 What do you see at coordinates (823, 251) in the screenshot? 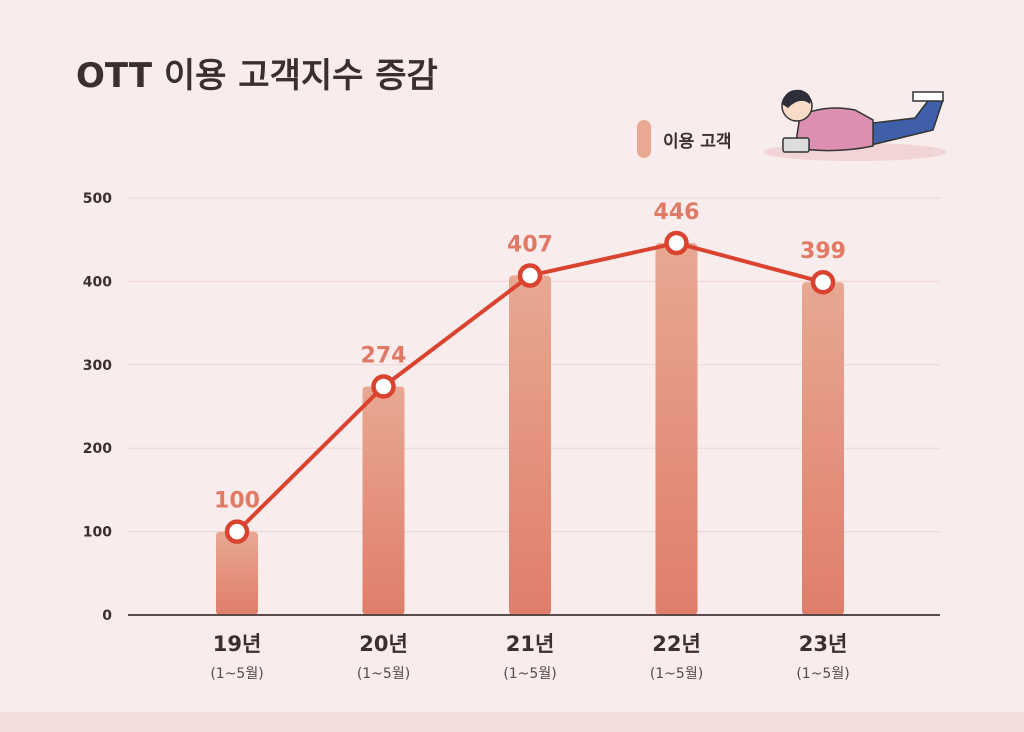
I see `data-label: 399` at bounding box center [823, 251].